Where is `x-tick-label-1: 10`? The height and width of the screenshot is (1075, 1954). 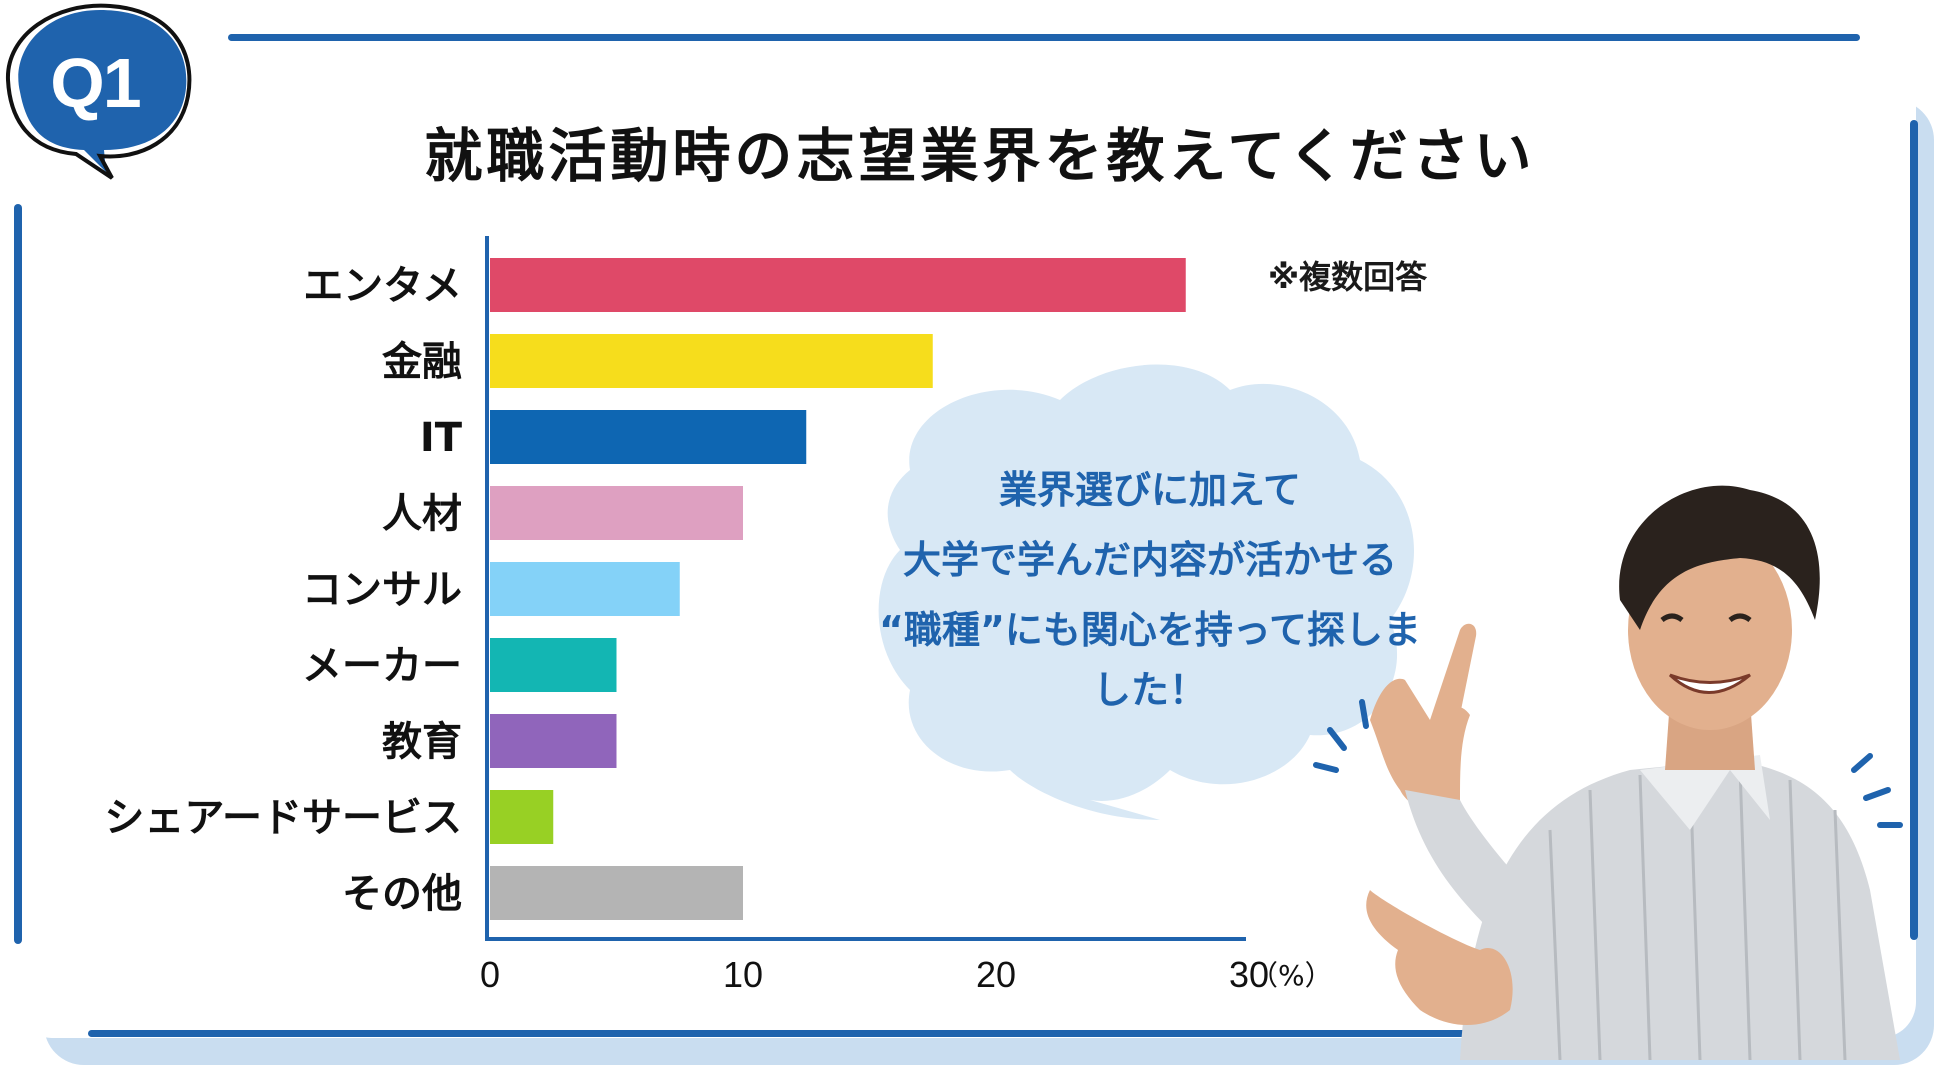 x-tick-label-1: 10 is located at coordinates (743, 974).